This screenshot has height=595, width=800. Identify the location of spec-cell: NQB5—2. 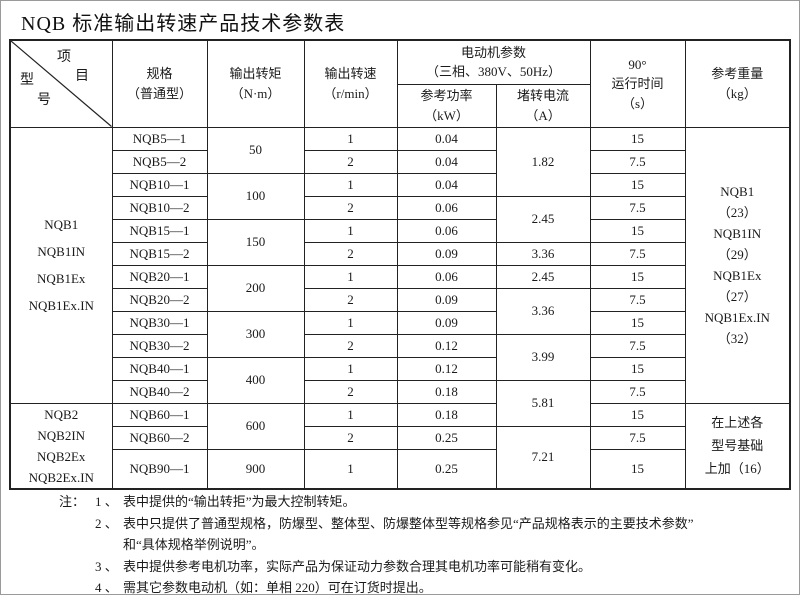
(159, 161).